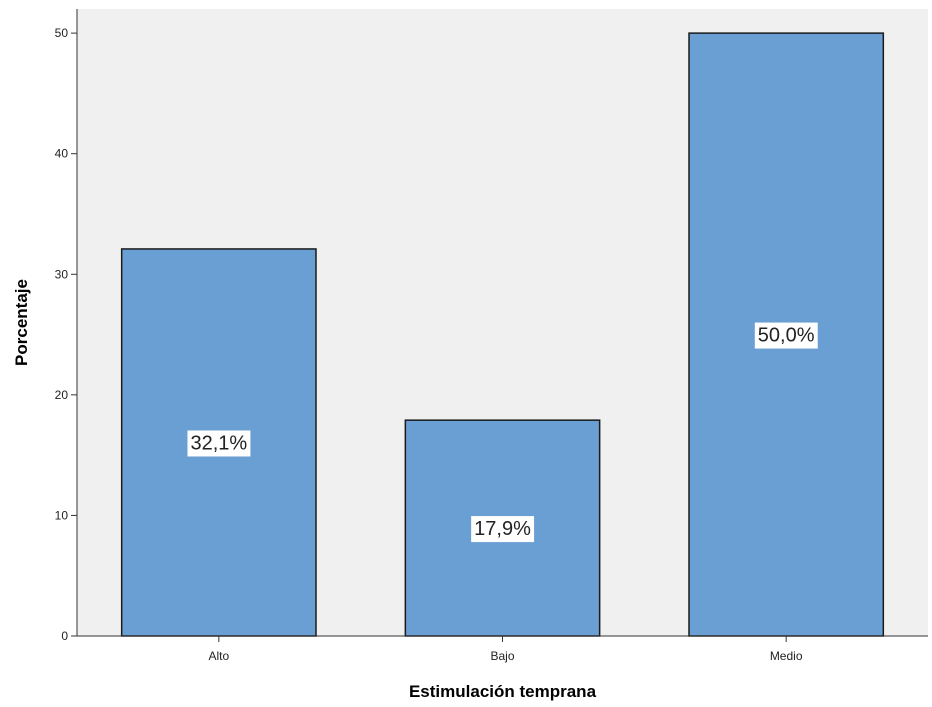  I want to click on x-tick-label: Bajo, so click(502, 656).